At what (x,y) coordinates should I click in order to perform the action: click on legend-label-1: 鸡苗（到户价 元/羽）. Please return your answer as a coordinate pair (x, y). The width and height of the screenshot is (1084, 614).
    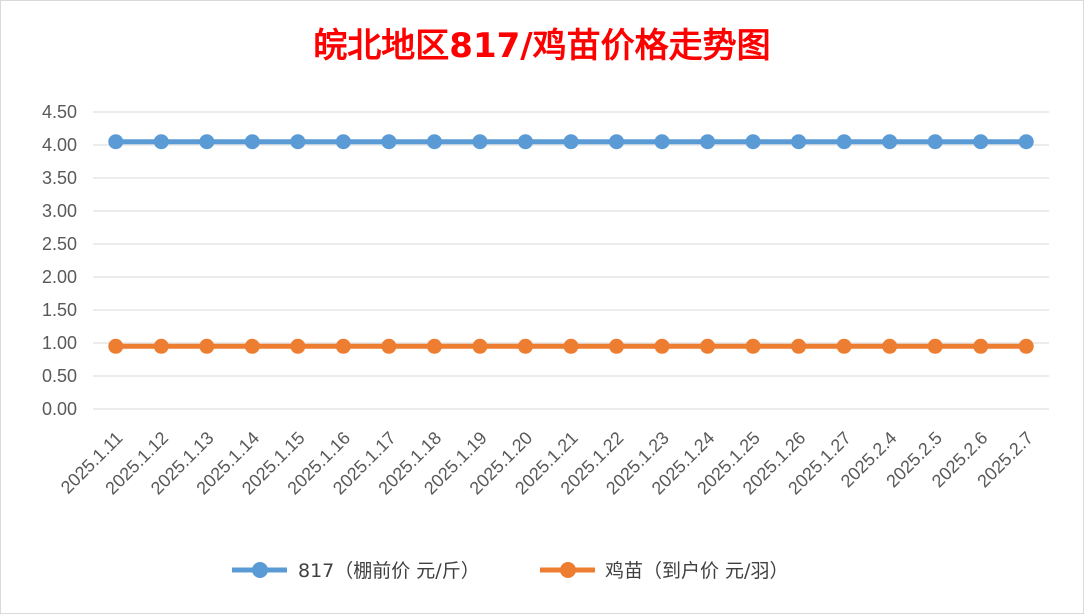
    Looking at the image, I should click on (696, 571).